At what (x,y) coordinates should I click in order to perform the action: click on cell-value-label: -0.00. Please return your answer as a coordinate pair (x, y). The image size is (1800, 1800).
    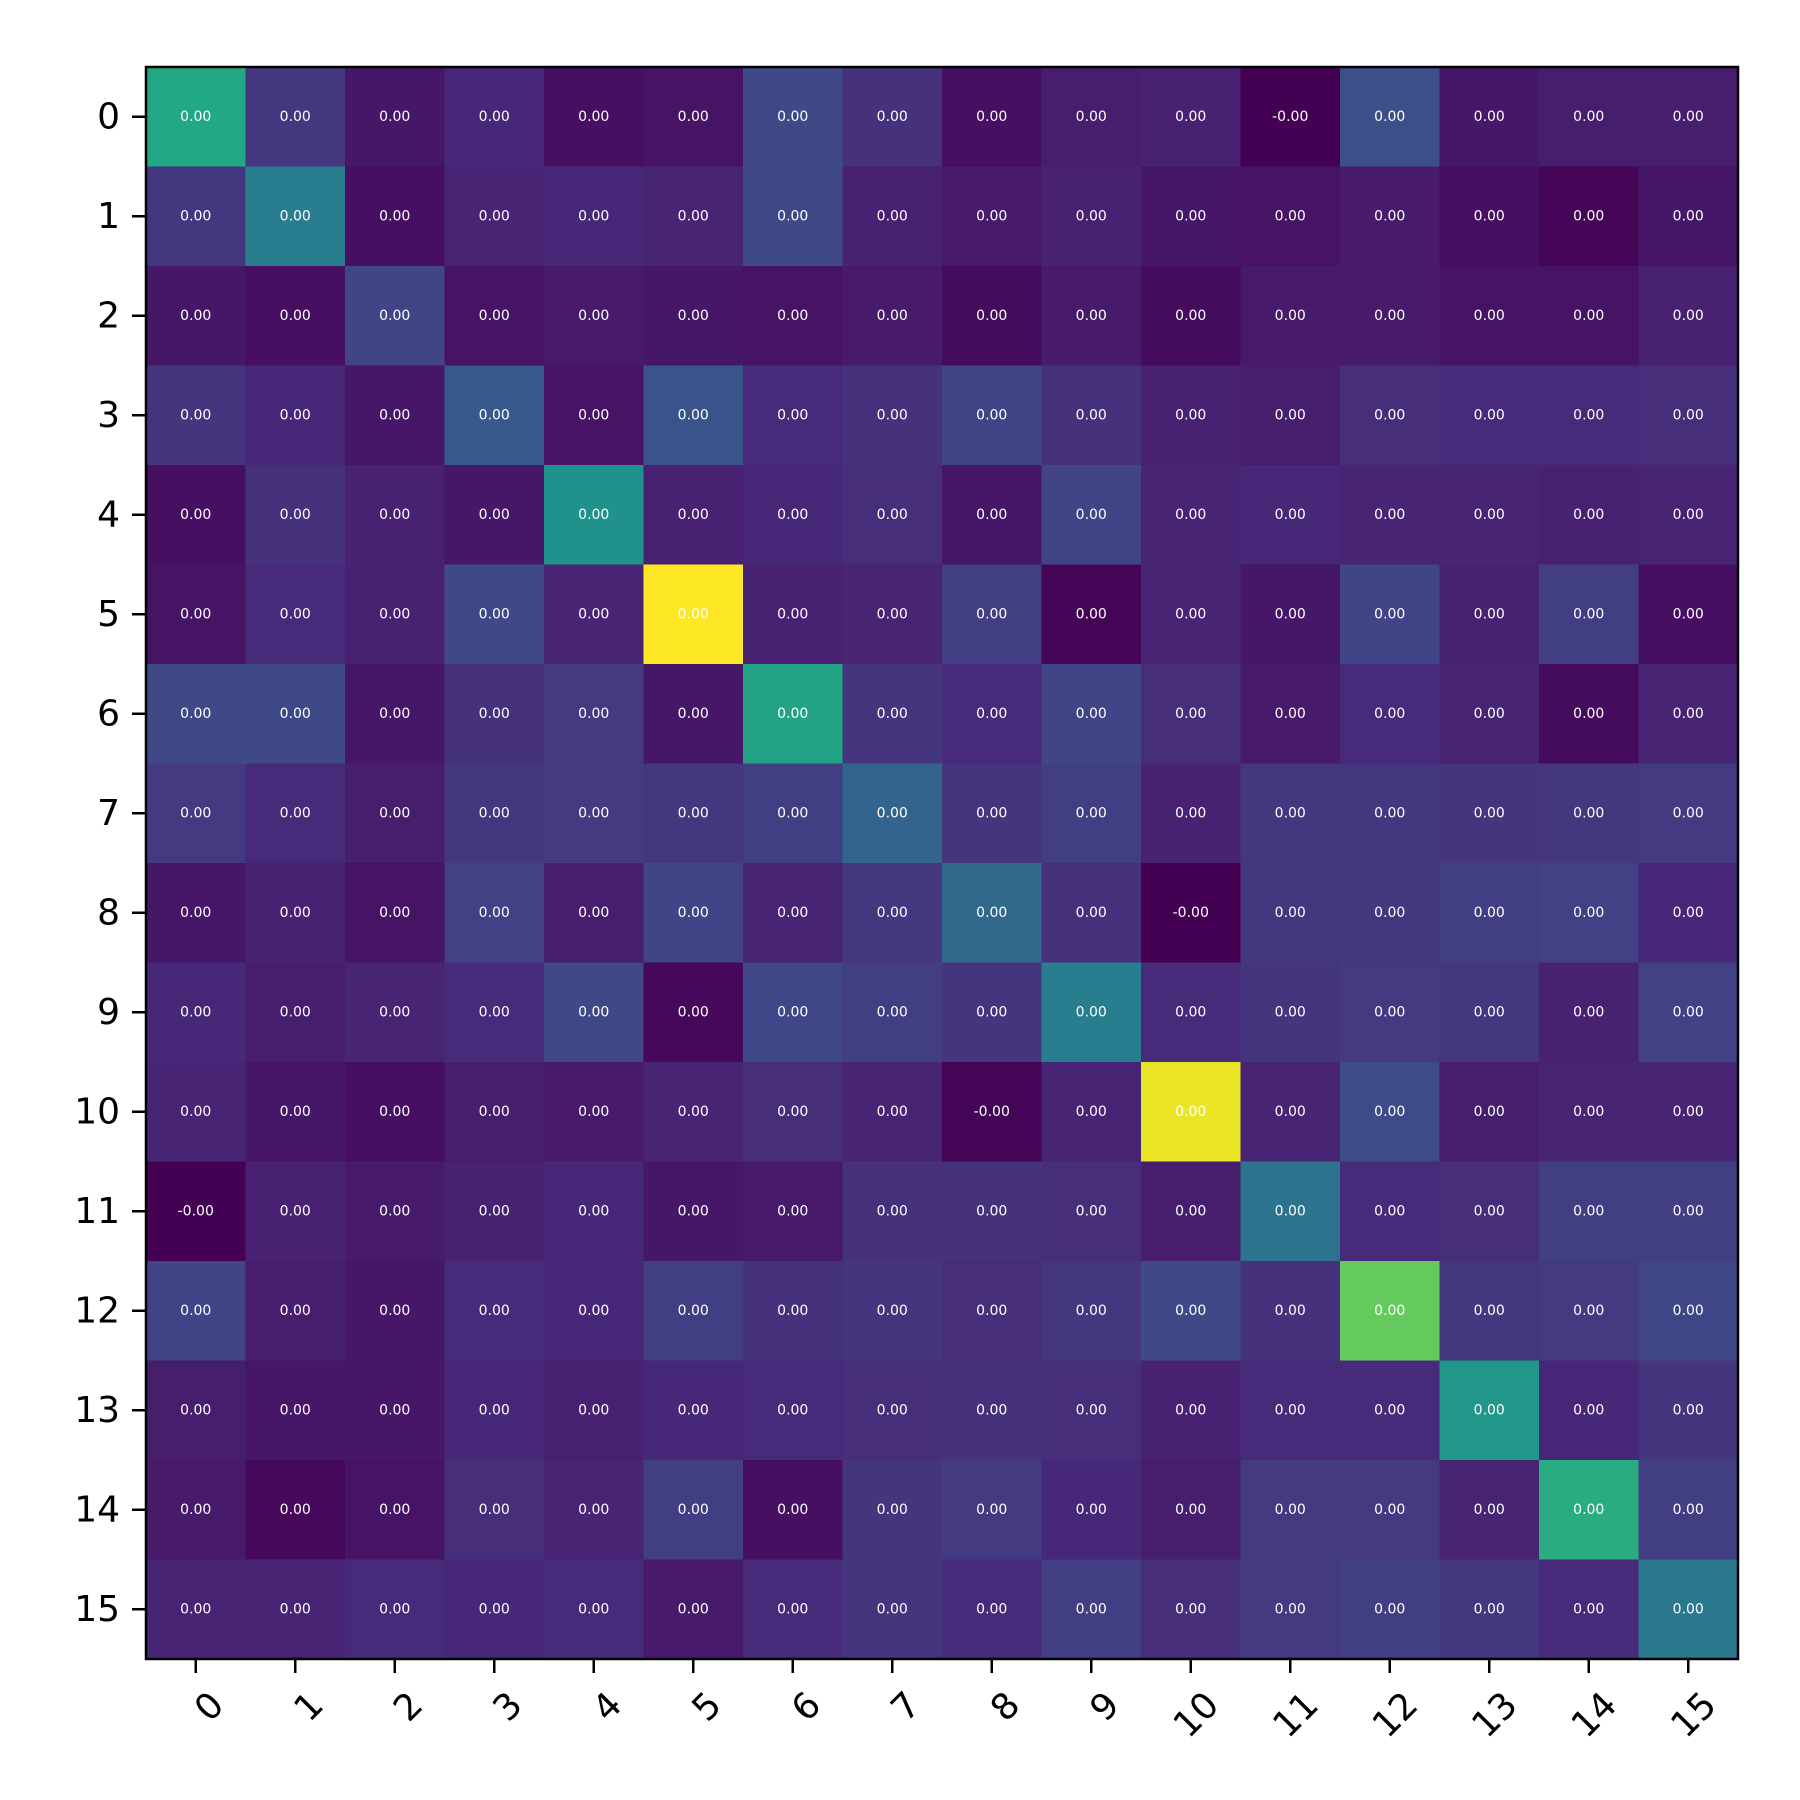
    Looking at the image, I should click on (992, 1112).